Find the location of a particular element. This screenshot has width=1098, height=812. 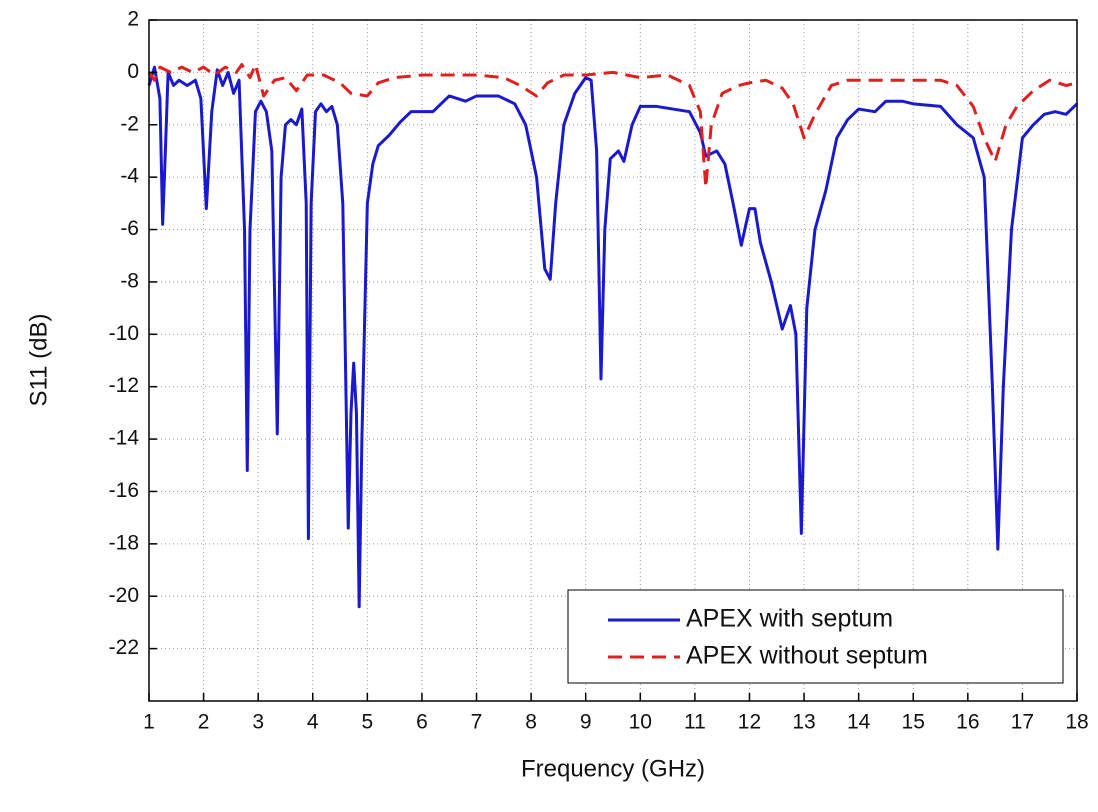

x-tick-label: 12 is located at coordinates (749, 722).